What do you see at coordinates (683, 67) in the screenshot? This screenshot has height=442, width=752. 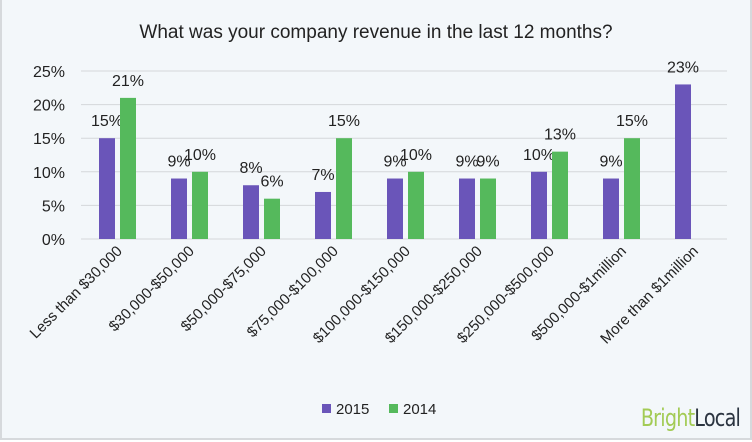 I see `data-label: 23%` at bounding box center [683, 67].